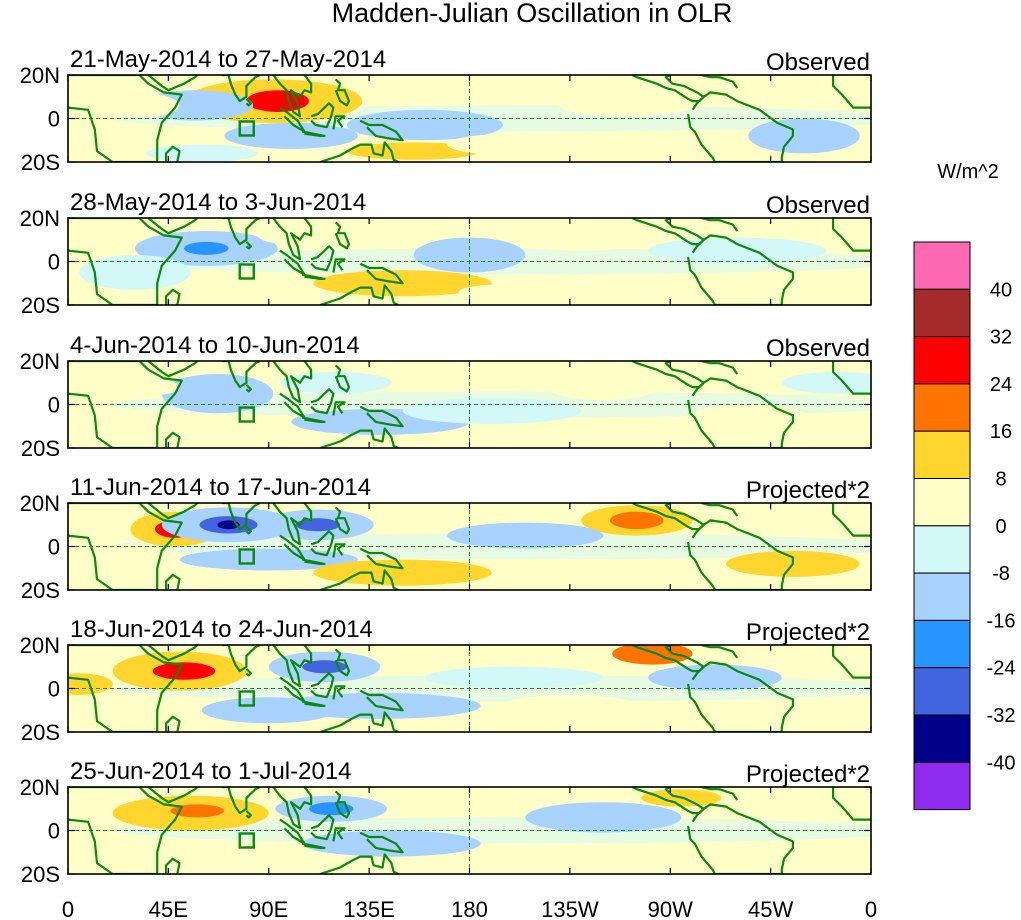  Describe the element at coordinates (221, 629) in the screenshot. I see `panel-period: 18-Jun-2014 to 24-Jun-2014` at that location.